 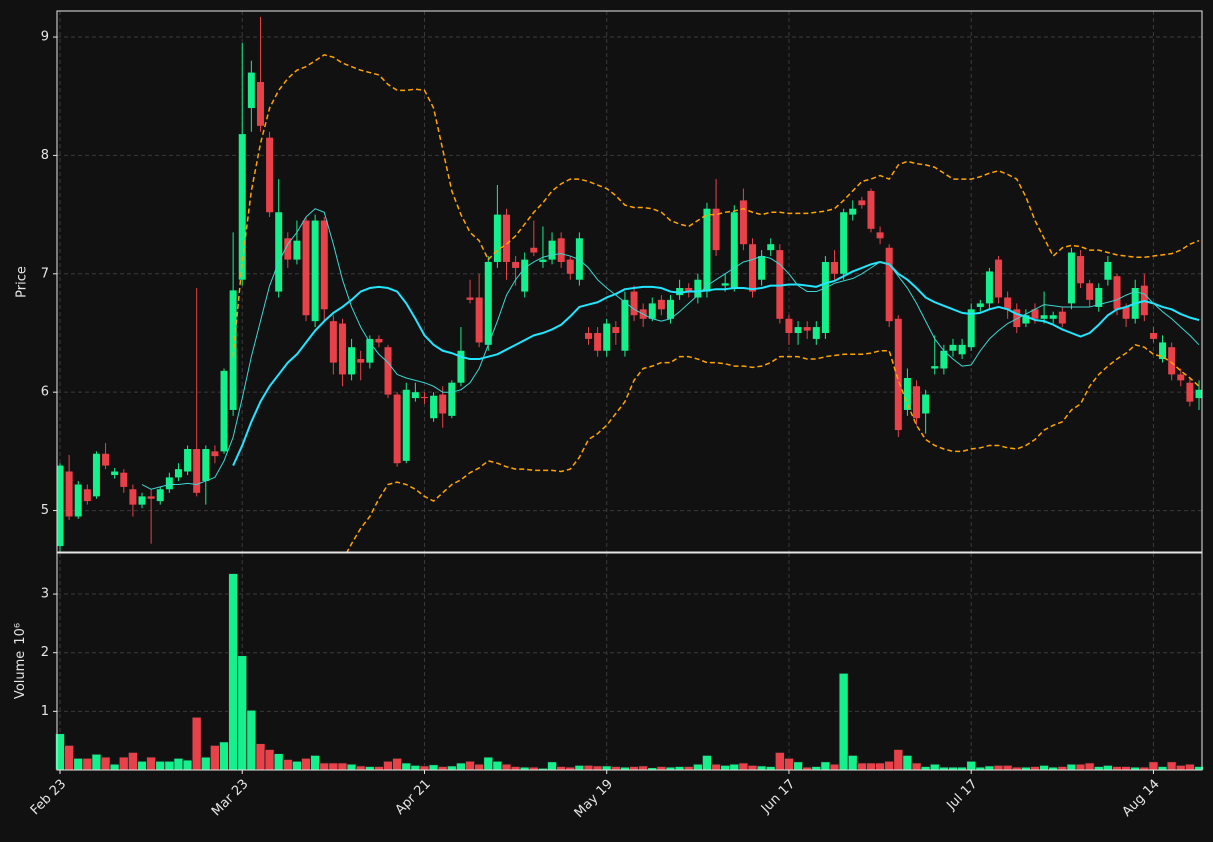 I want to click on volume-axis-label: Volume 10⁶, so click(x=20, y=661).